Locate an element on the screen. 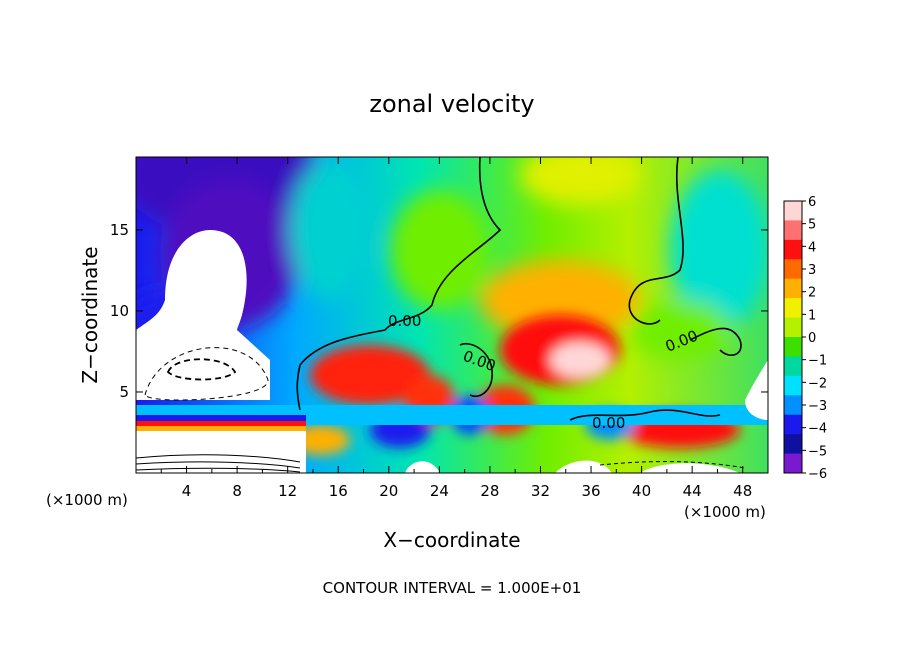 The height and width of the screenshot is (654, 904). x-tick-label: 4 is located at coordinates (187, 491).